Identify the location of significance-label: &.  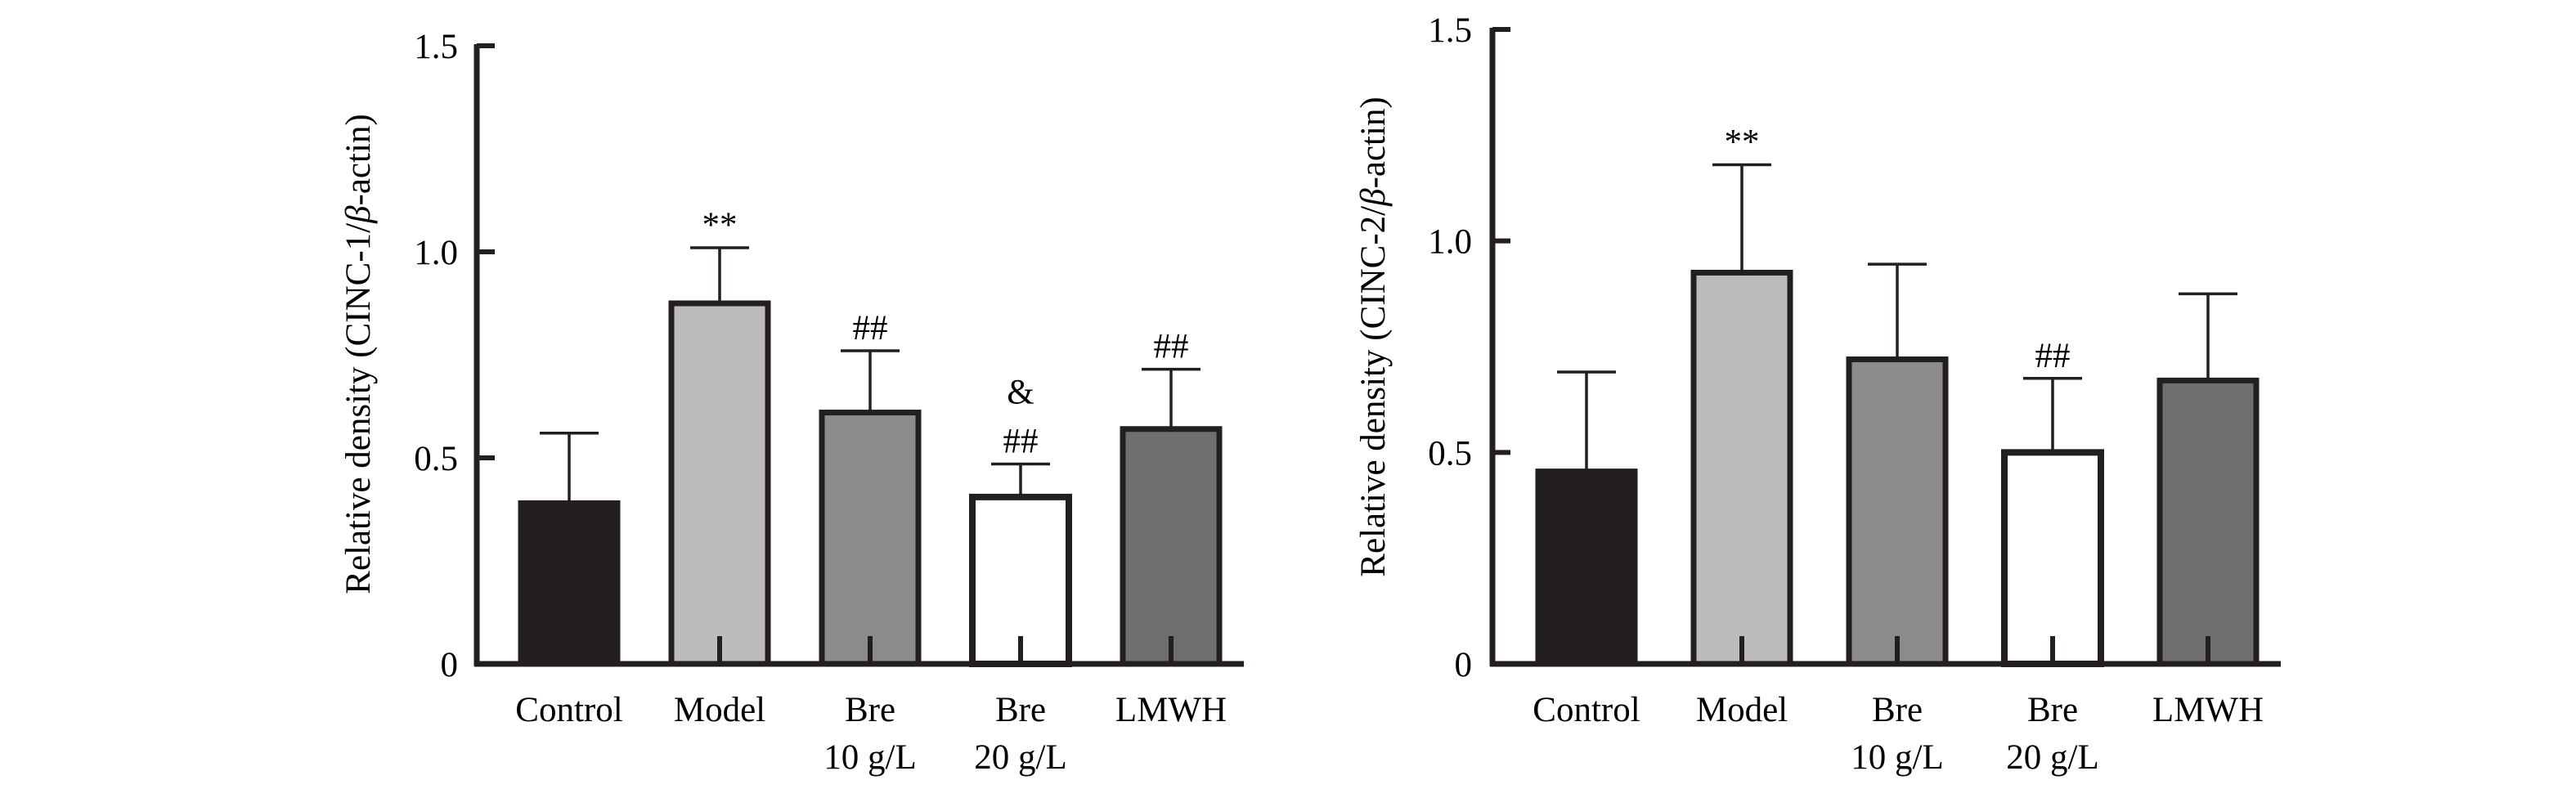
(1021, 393).